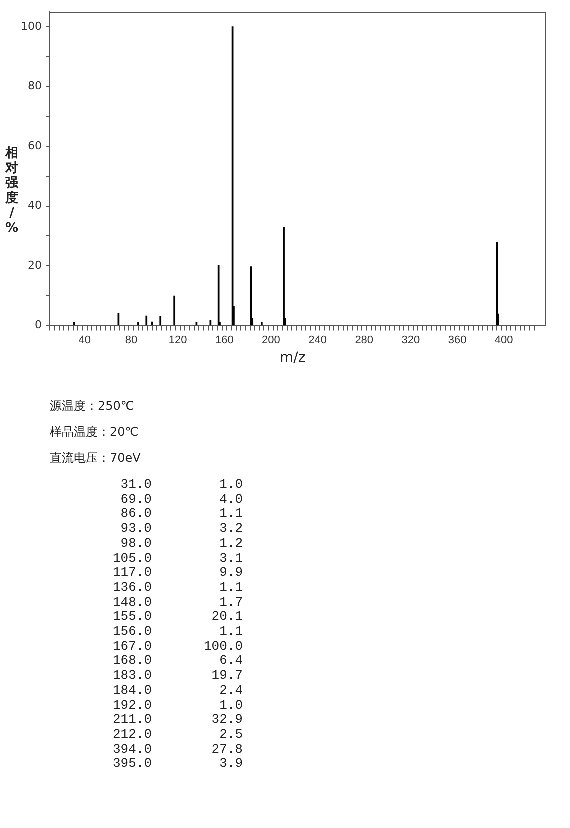 This screenshot has height=828, width=570. What do you see at coordinates (132, 690) in the screenshot?
I see `text: 184.0` at bounding box center [132, 690].